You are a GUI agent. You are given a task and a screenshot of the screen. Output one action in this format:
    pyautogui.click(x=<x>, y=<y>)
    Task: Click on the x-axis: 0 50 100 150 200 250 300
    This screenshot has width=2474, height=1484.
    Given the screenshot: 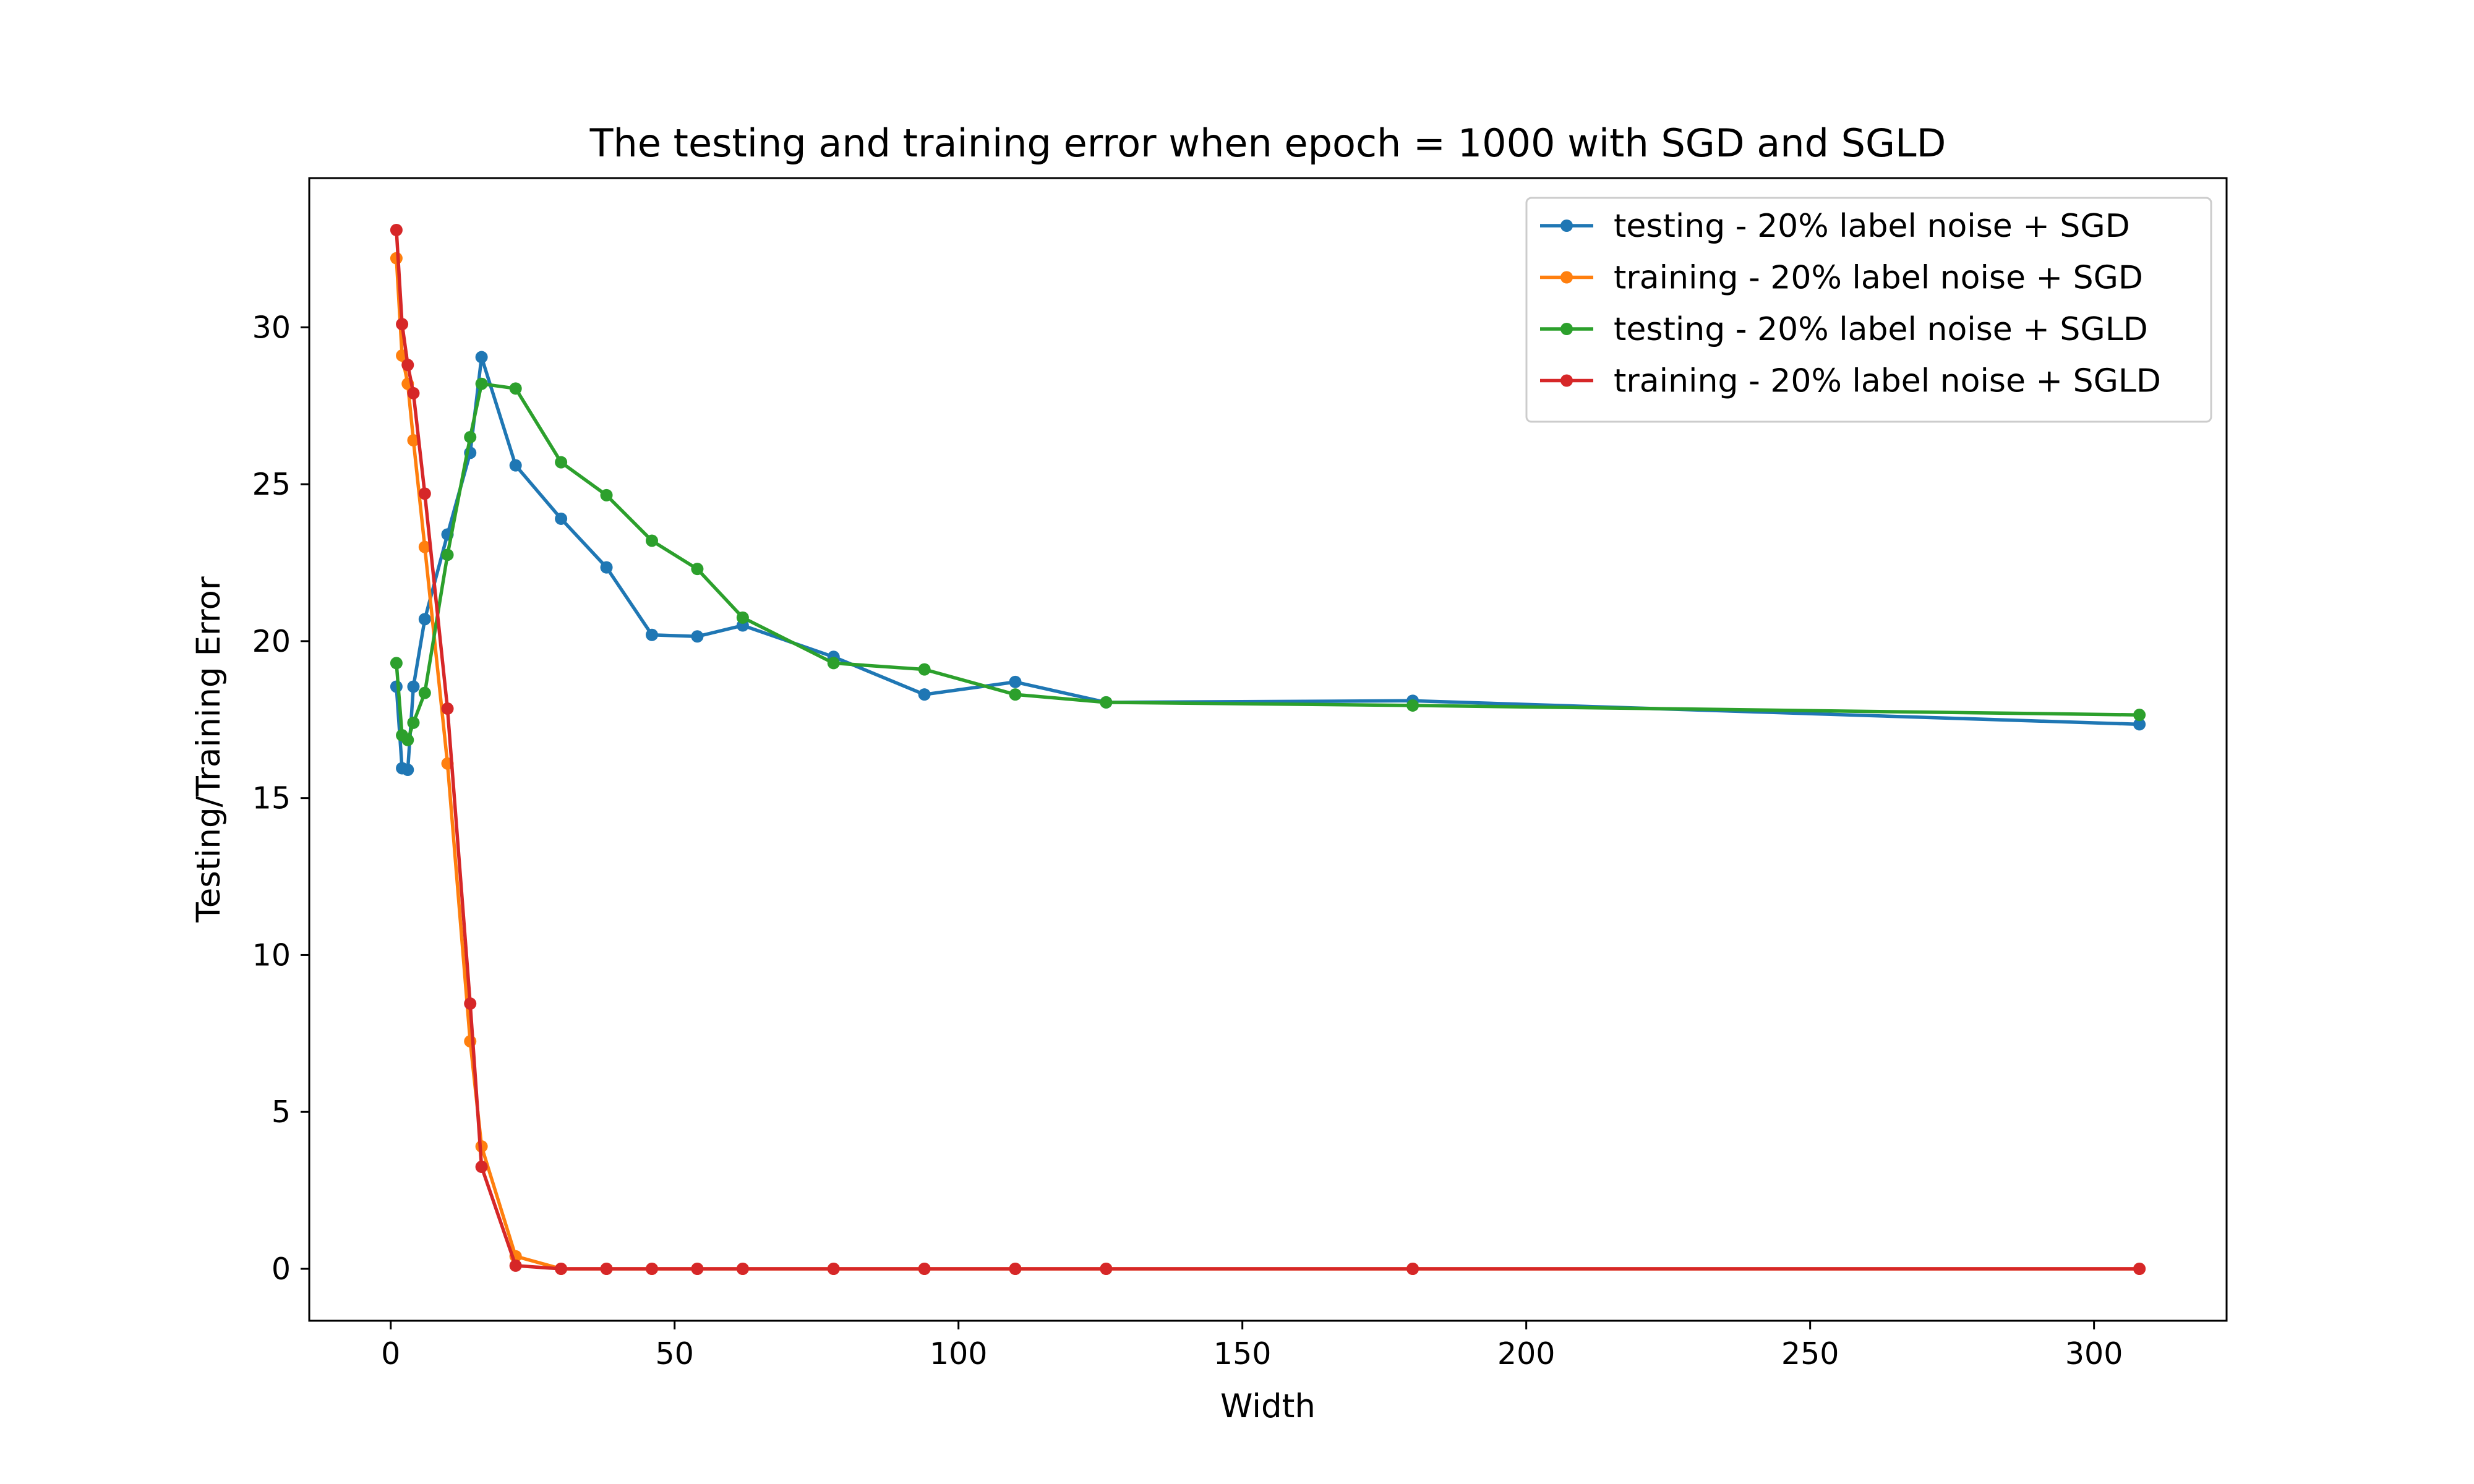 What is the action you would take?
    pyautogui.click(x=1252, y=1346)
    